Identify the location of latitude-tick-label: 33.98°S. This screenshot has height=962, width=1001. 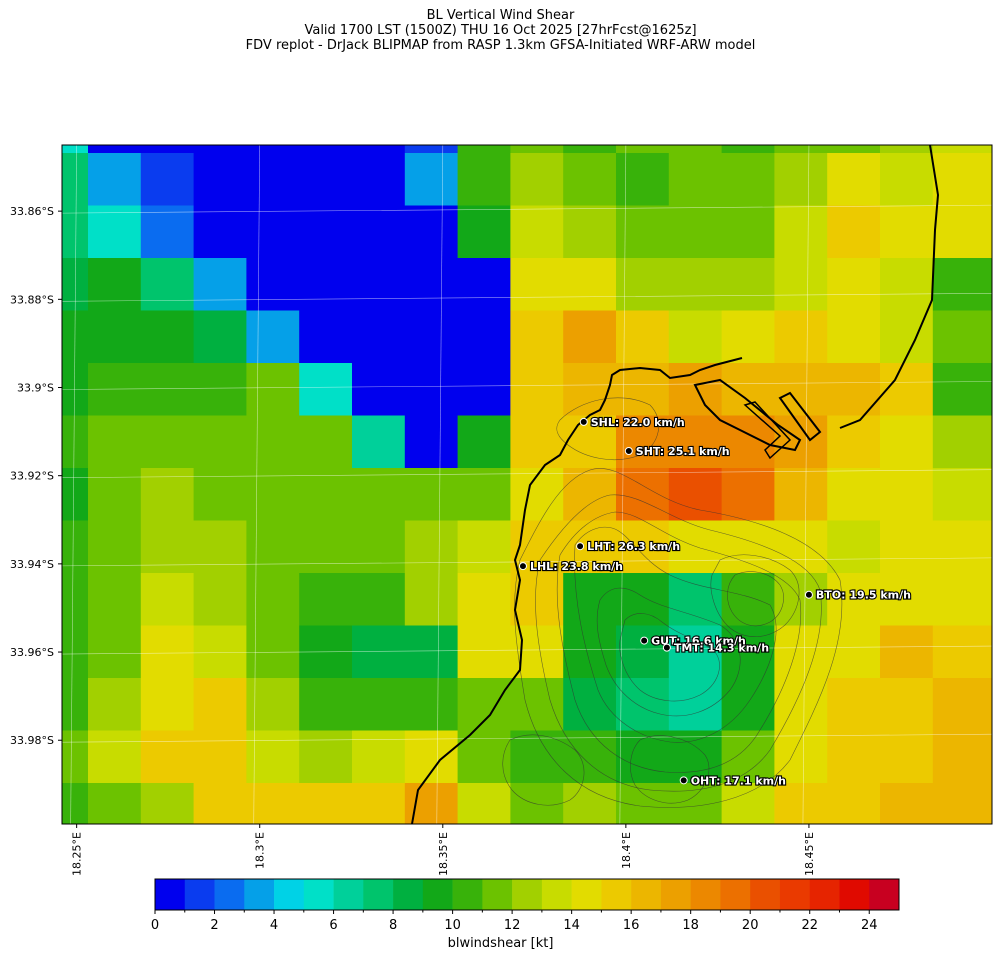
(32, 740).